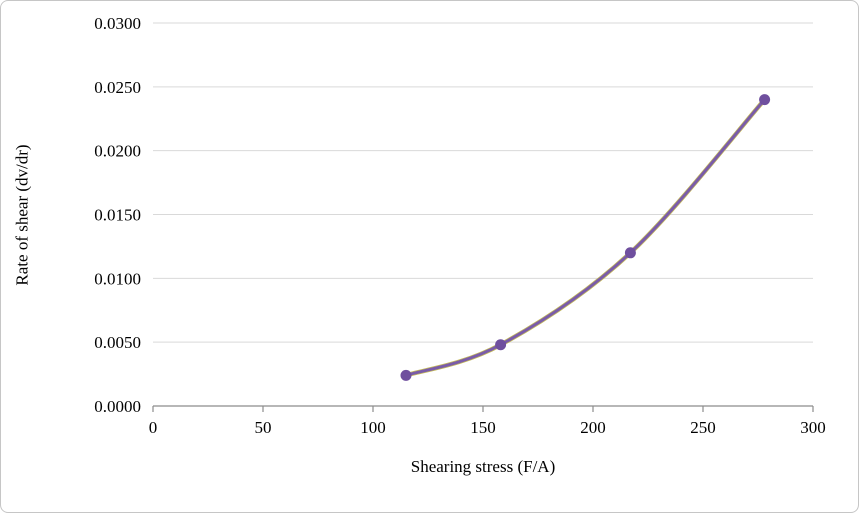 Image resolution: width=859 pixels, height=513 pixels. What do you see at coordinates (703, 427) in the screenshot?
I see `x-tick-label: 250` at bounding box center [703, 427].